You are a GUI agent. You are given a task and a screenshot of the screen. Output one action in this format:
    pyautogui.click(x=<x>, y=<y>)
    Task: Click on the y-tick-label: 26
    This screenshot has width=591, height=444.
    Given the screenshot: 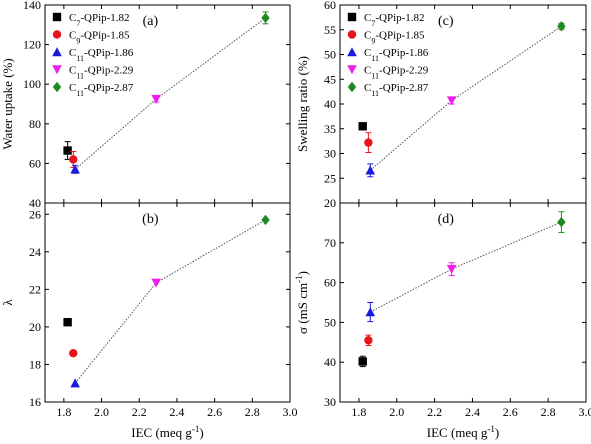 What is the action you would take?
    pyautogui.click(x=35, y=214)
    